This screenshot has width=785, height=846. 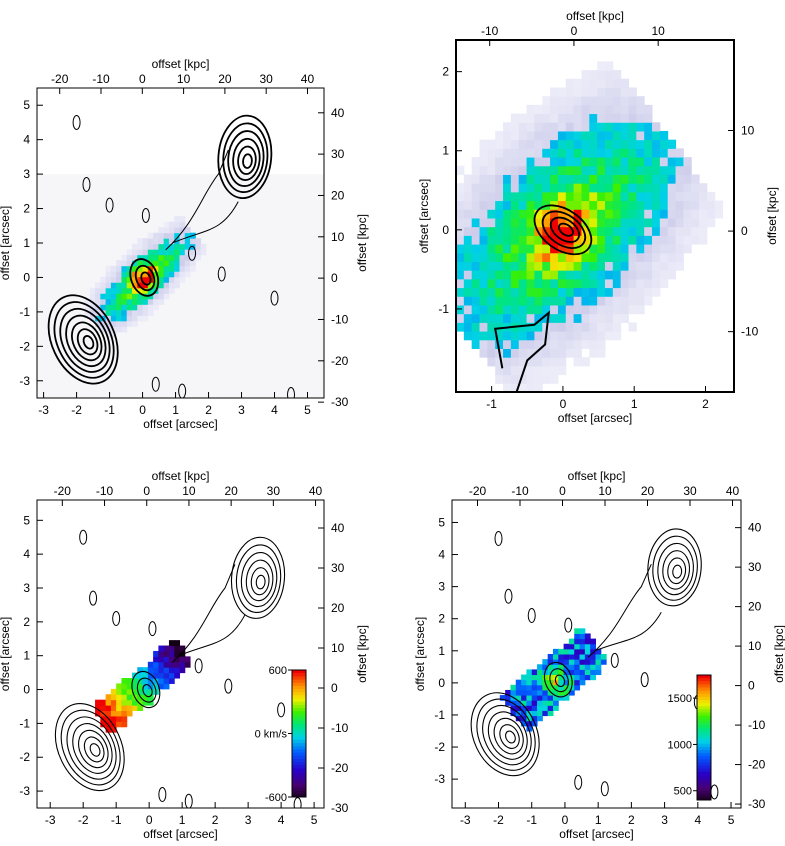 What do you see at coordinates (162, 794) in the screenshot?
I see `contour-blob` at bounding box center [162, 794].